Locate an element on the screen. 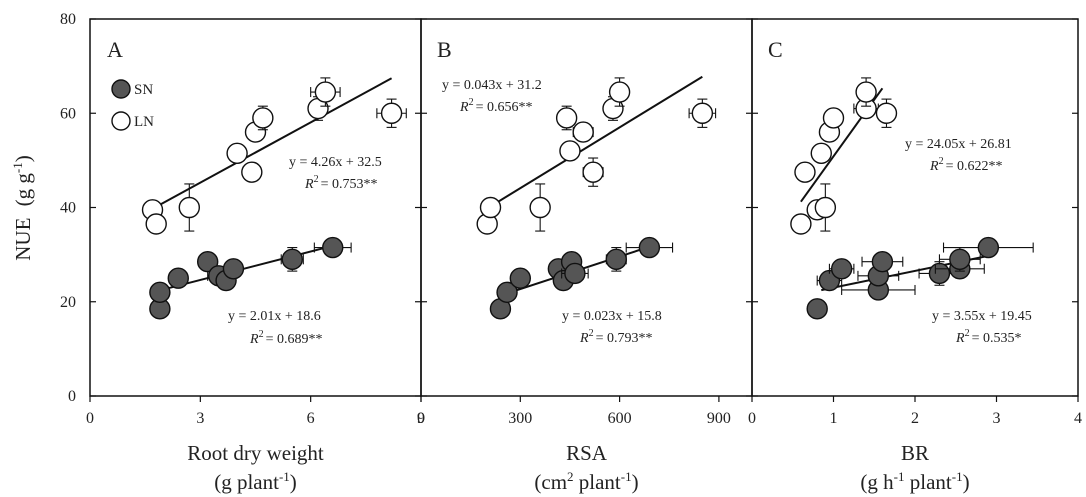  series-LN: y = 4.26x + 32.5 R2 = 0.753** is located at coordinates (274, 156).